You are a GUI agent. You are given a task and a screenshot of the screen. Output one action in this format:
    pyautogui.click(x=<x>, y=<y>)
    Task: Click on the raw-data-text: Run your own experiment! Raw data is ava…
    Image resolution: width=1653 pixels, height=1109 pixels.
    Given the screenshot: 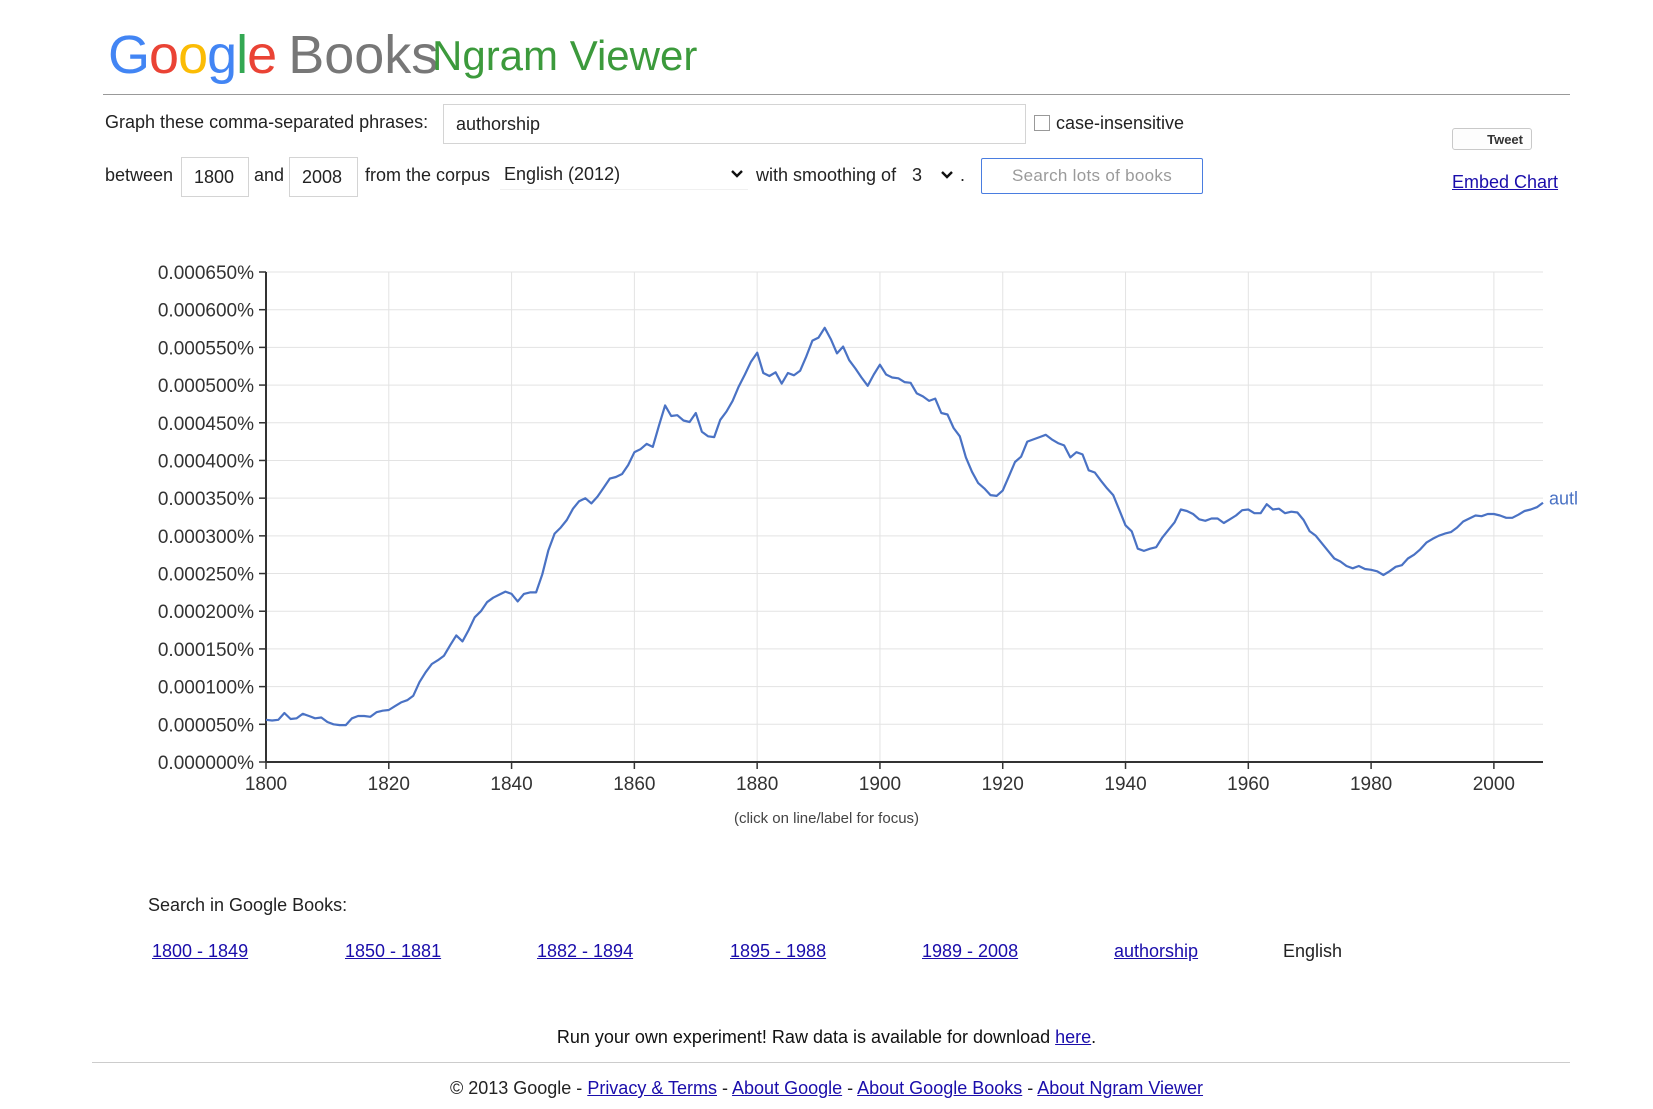 What is the action you would take?
    pyautogui.click(x=806, y=1037)
    